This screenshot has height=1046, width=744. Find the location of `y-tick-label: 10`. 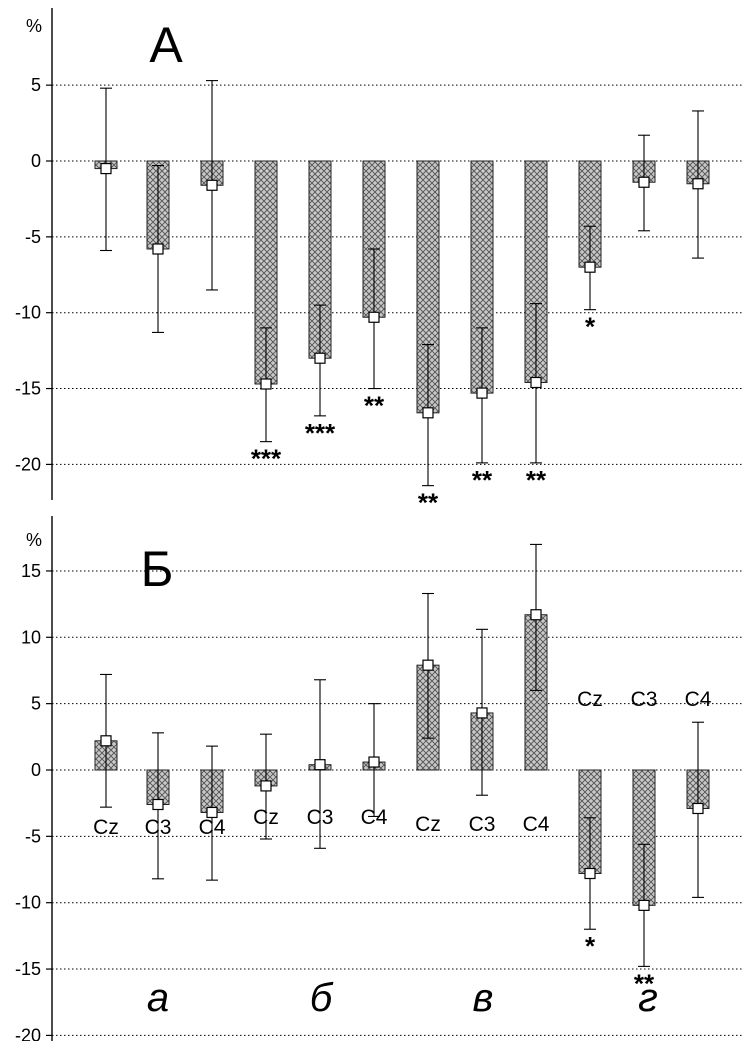

y-tick-label: 10 is located at coordinates (31, 637).